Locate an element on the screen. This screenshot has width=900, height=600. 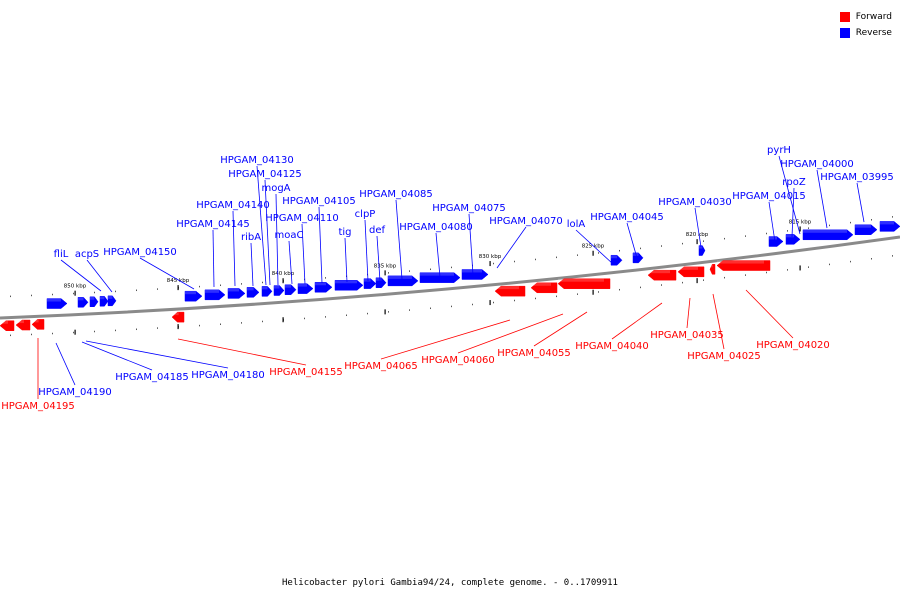
gene-label-hpgam-04075: HPGAM_04075 is located at coordinates (469, 208).